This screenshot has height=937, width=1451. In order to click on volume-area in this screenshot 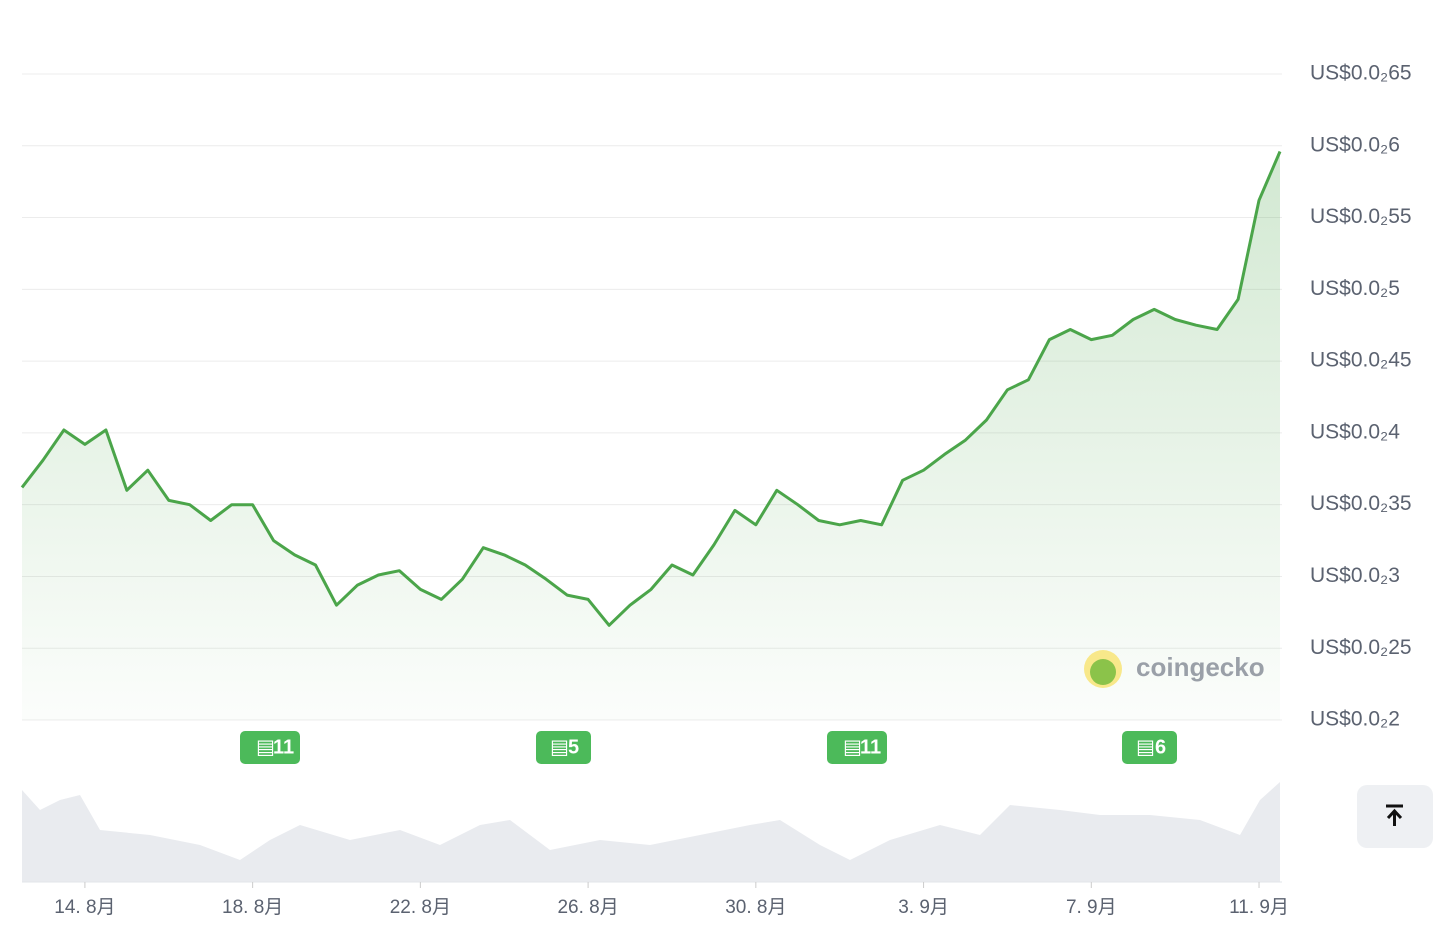, I will do `click(651, 832)`.